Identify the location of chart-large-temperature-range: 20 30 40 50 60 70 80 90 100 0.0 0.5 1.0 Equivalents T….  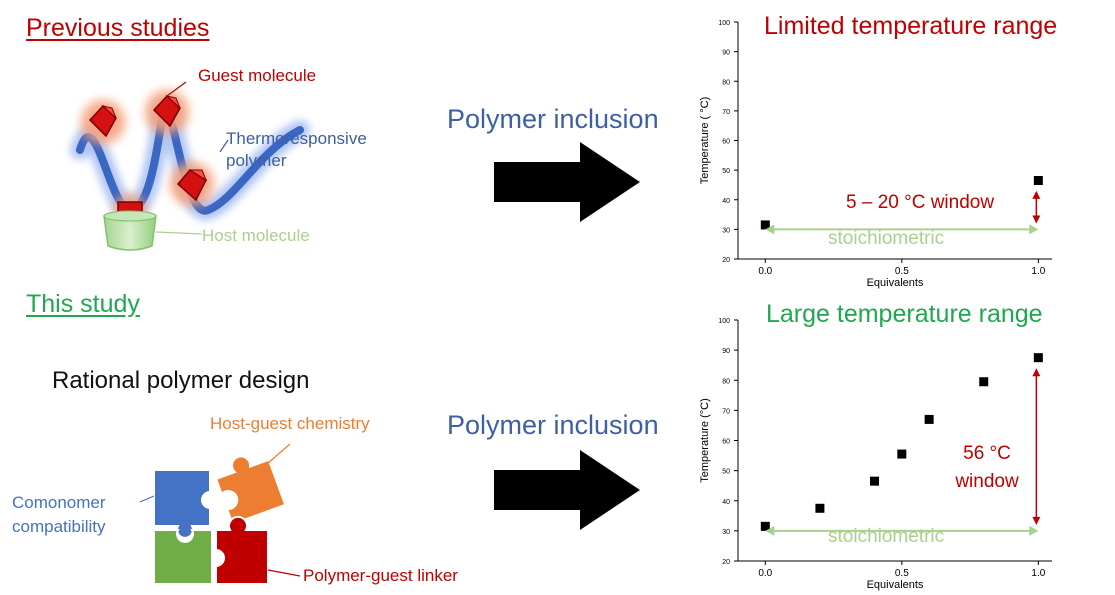
(875, 454).